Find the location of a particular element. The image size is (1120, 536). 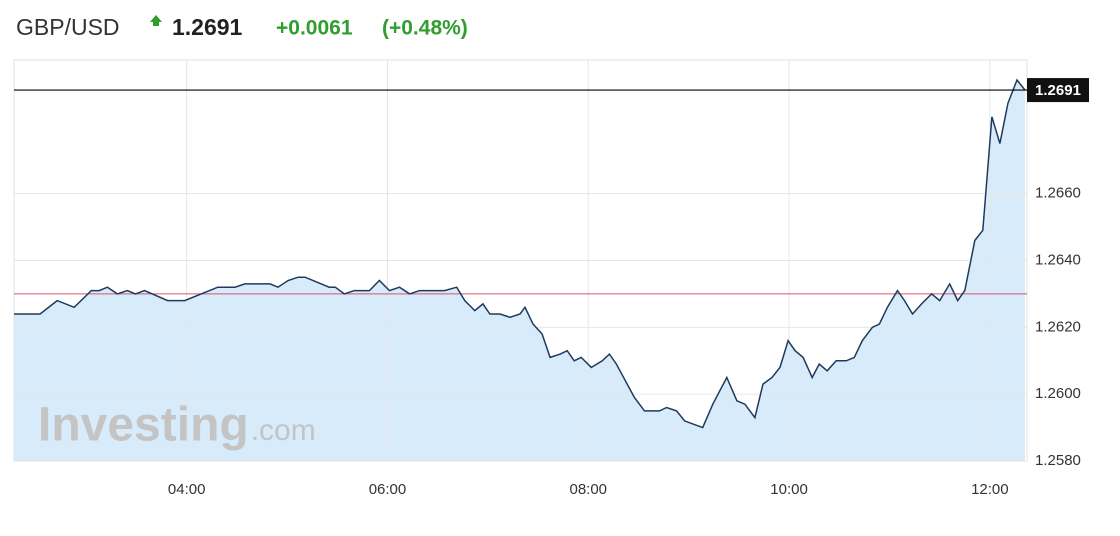

x-tick-label: 10:00 is located at coordinates (789, 489).